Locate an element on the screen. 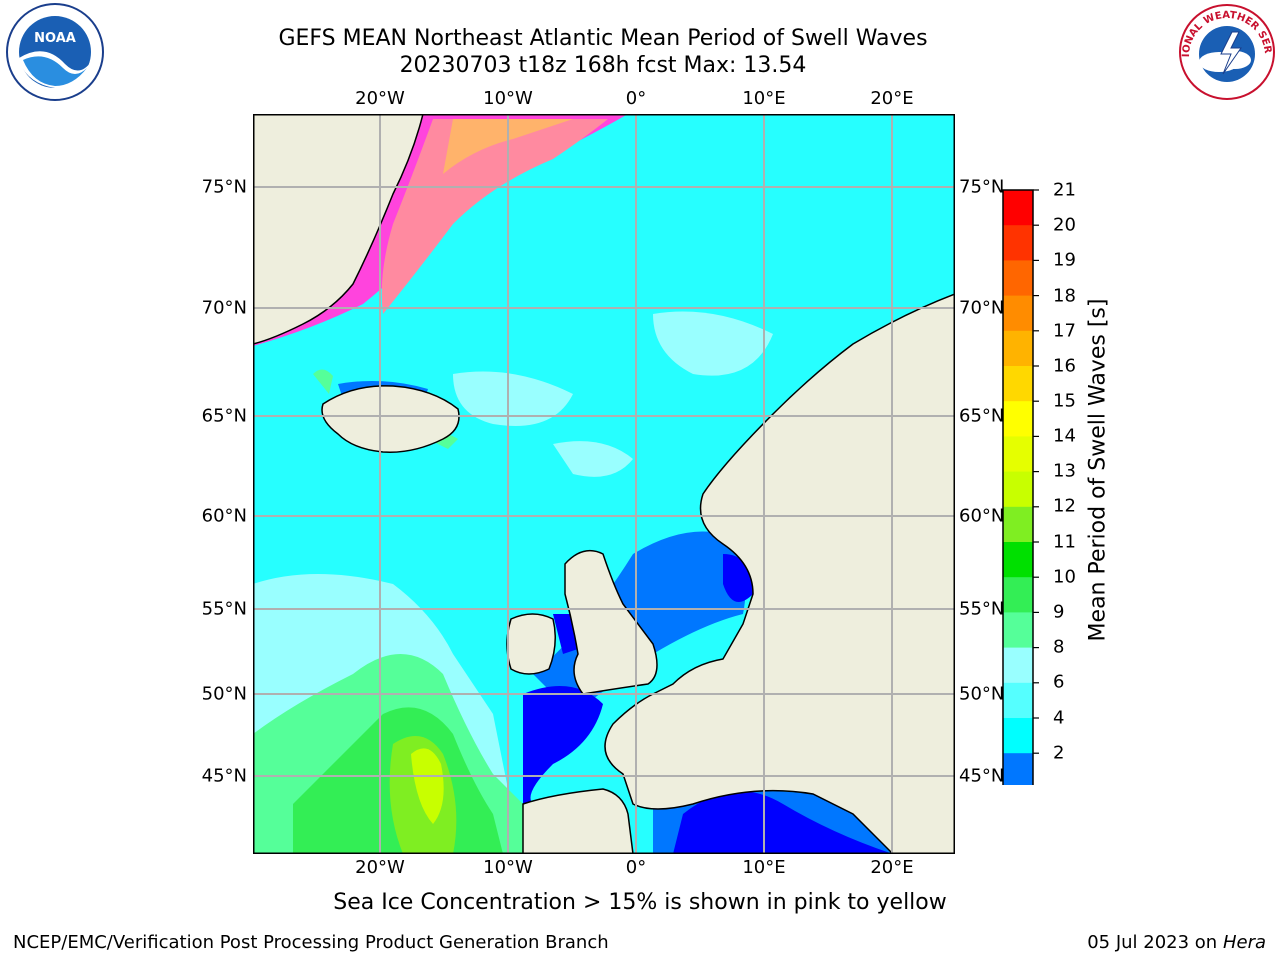 This screenshot has width=1280, height=960. iceland-land is located at coordinates (390, 419).